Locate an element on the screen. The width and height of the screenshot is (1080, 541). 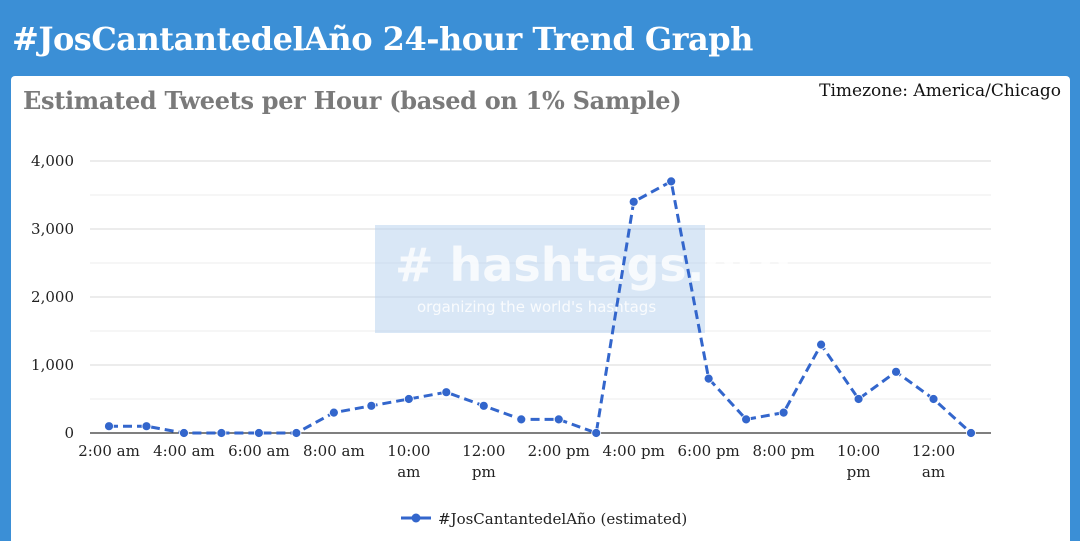
y-tick-label: 0 is located at coordinates (69, 433).